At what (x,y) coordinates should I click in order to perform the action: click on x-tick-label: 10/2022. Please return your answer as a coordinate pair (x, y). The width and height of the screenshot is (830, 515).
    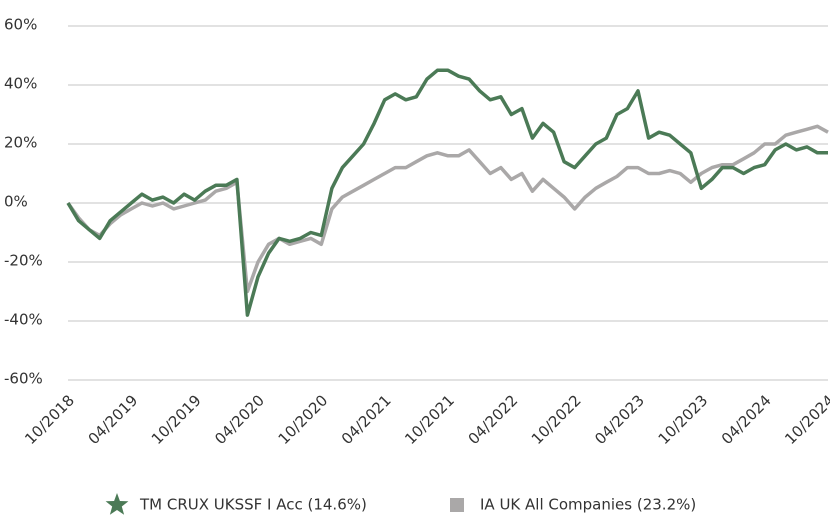
    Looking at the image, I should click on (556, 419).